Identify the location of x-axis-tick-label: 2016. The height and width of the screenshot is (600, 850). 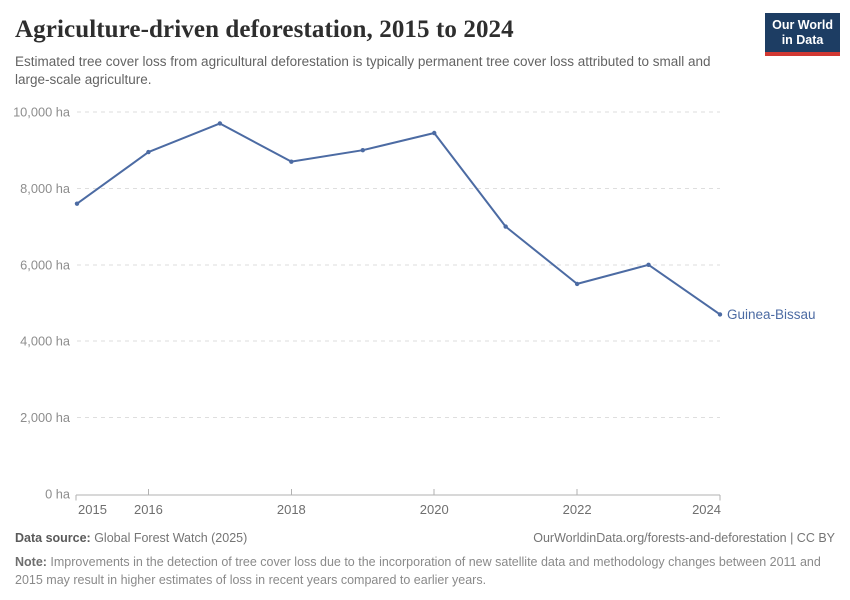
(148, 509).